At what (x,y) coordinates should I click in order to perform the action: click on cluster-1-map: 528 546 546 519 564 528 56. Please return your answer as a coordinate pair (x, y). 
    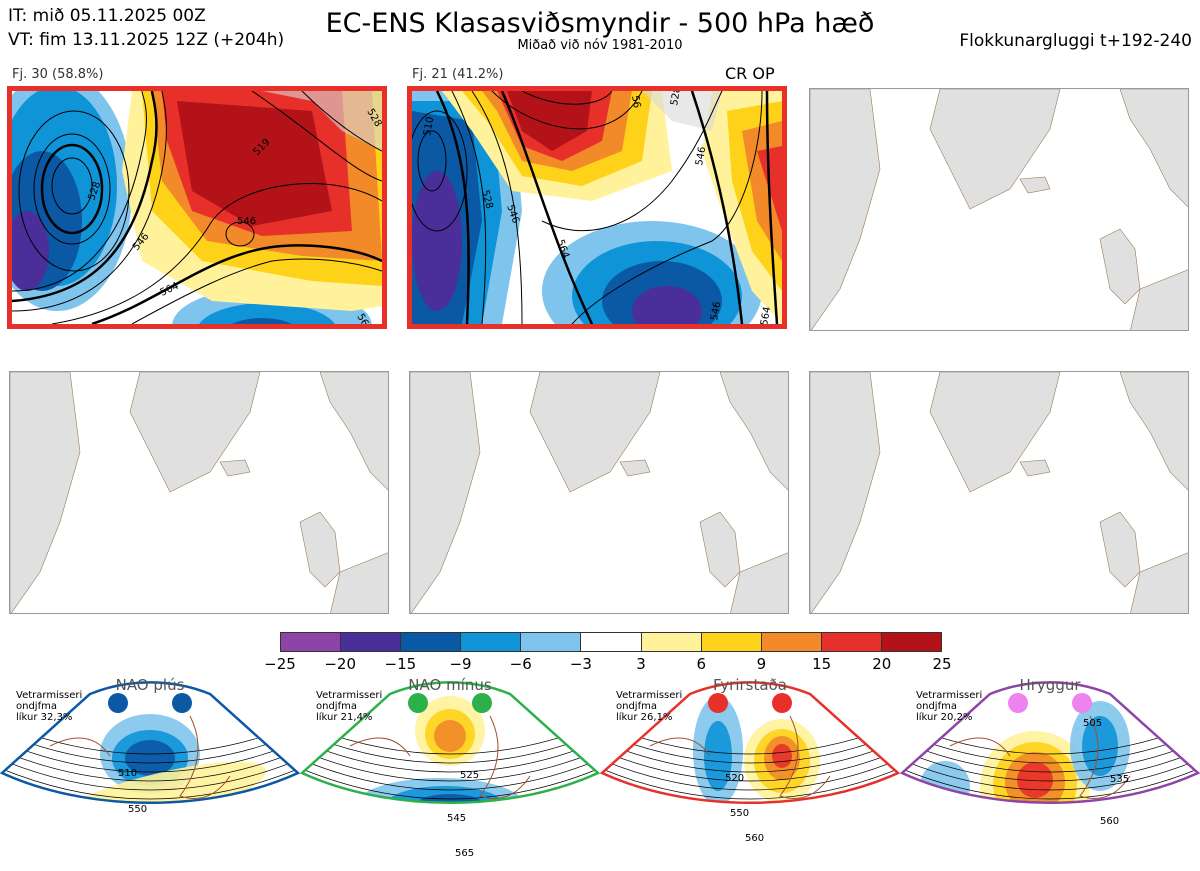
    Looking at the image, I should click on (197, 207).